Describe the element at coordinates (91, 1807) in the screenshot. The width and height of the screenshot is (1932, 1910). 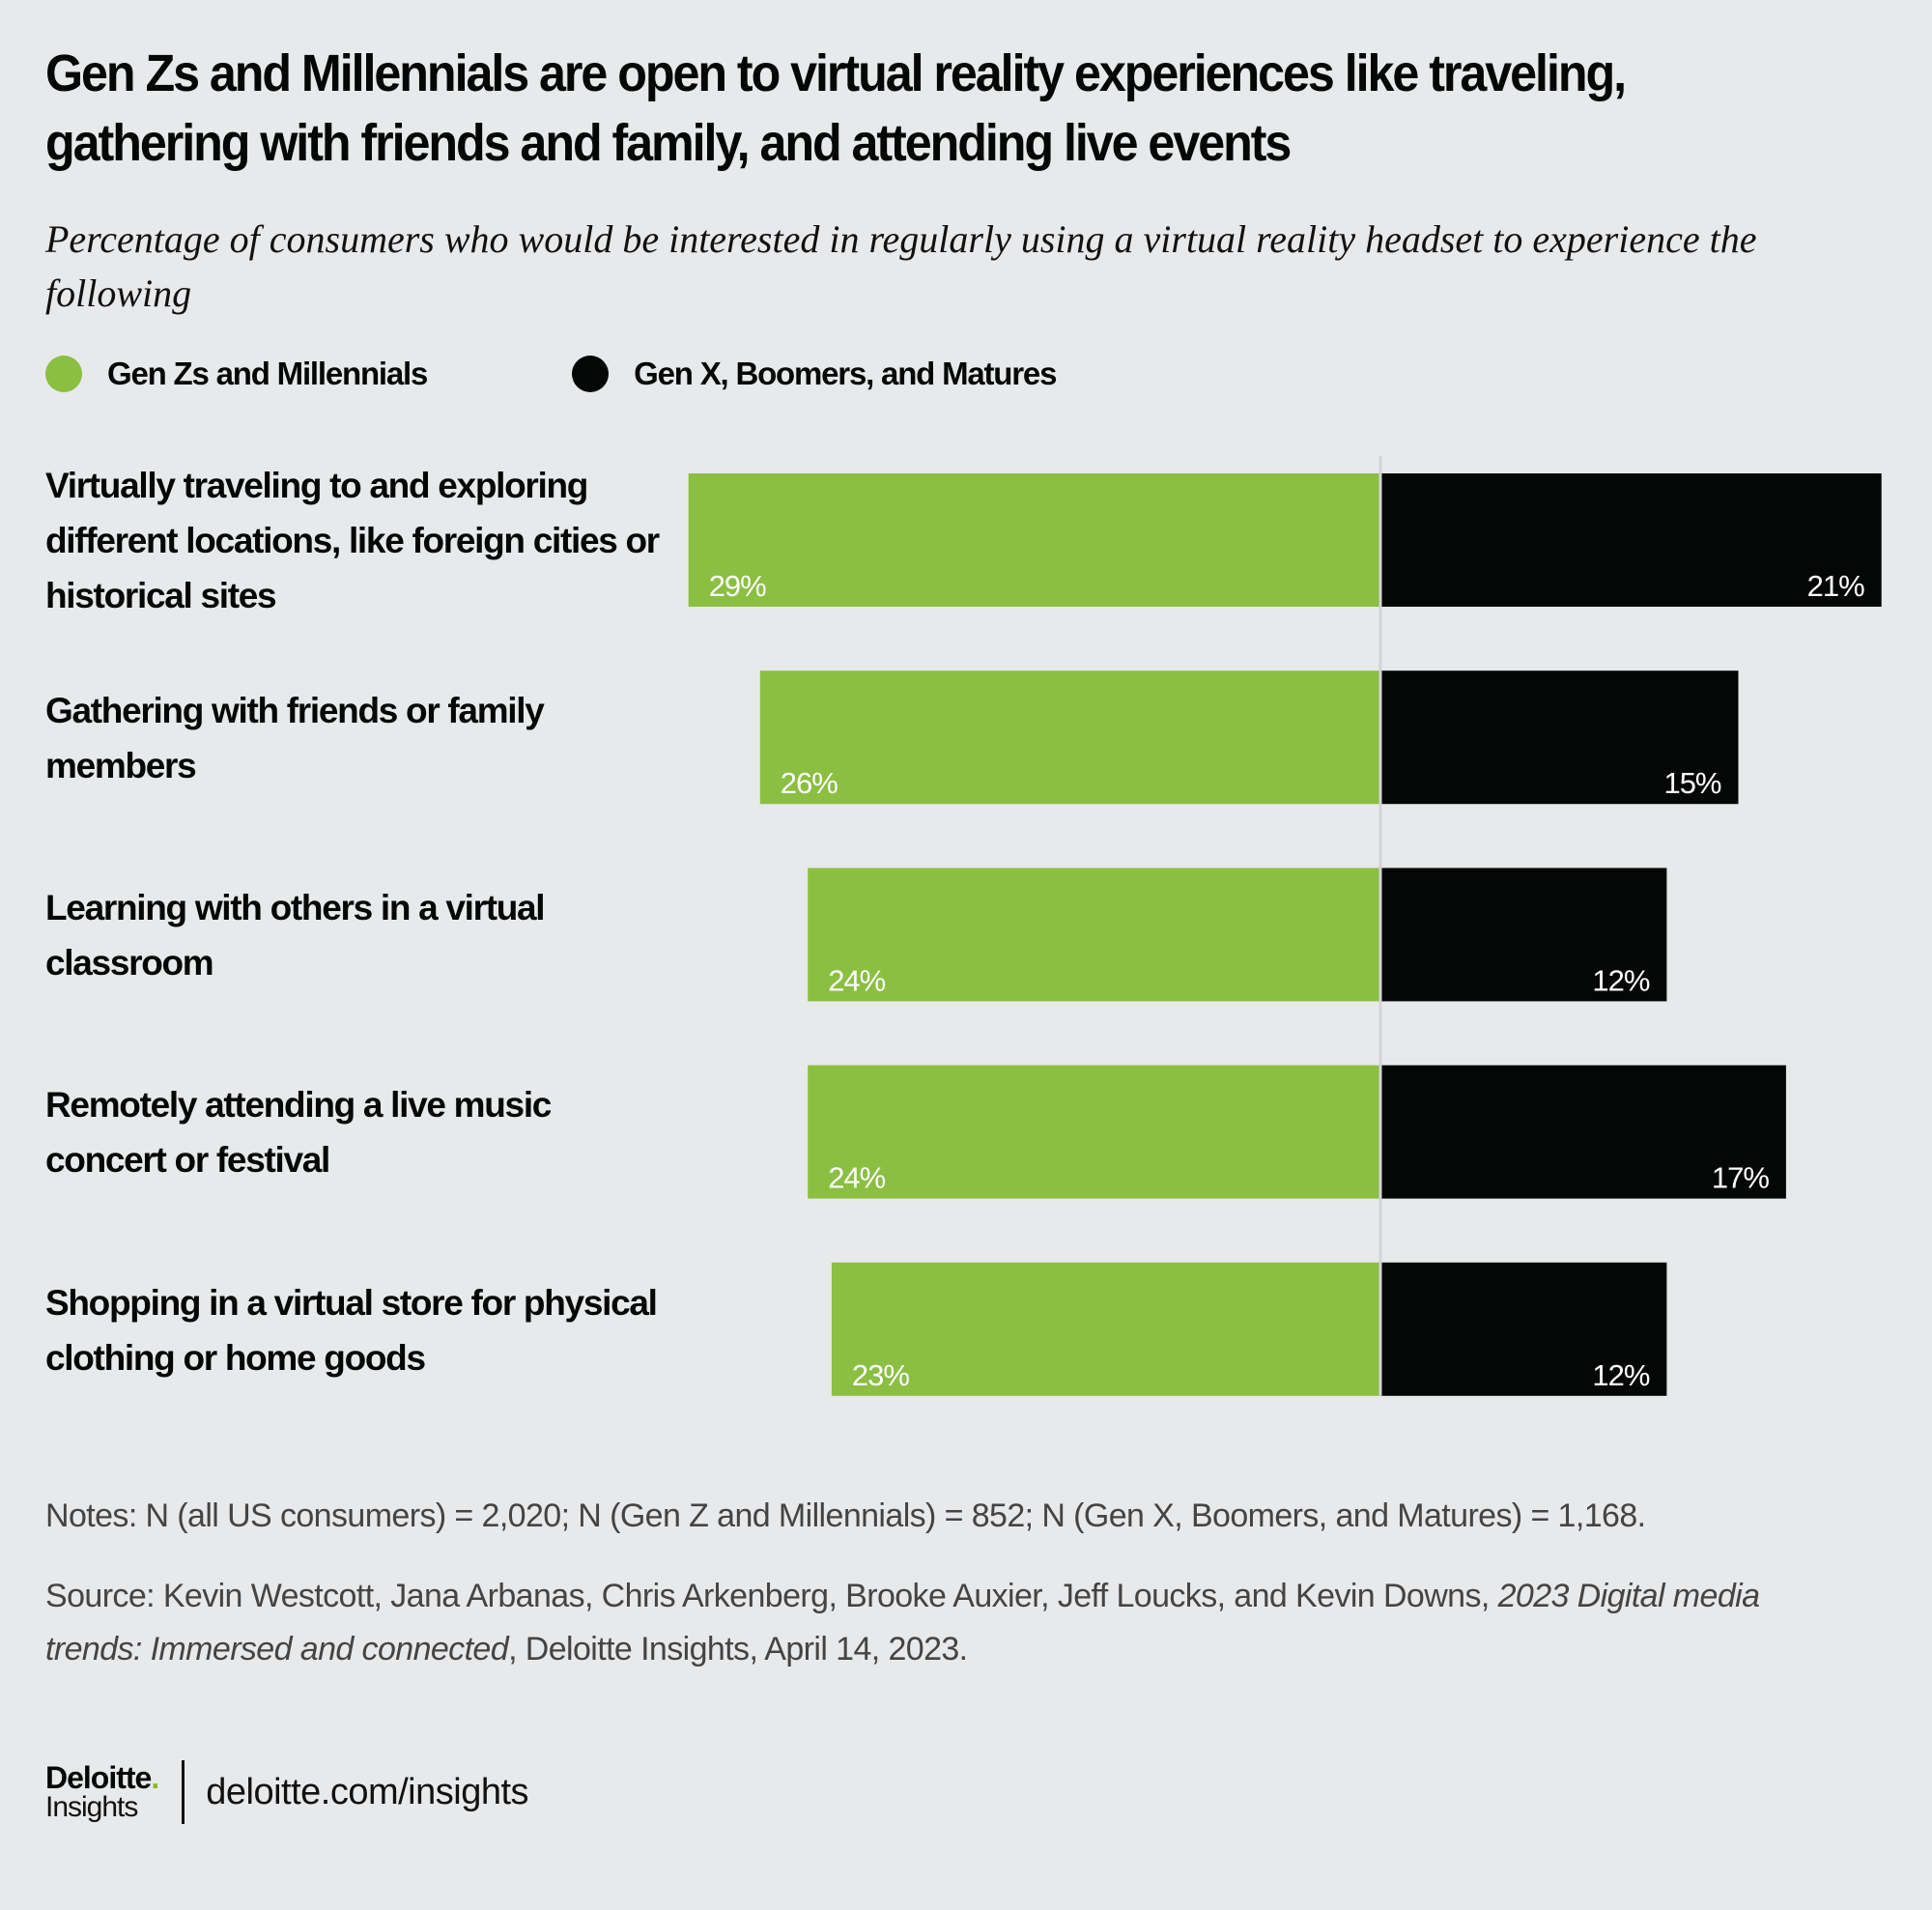
I see `logo-subtext: Insights` at that location.